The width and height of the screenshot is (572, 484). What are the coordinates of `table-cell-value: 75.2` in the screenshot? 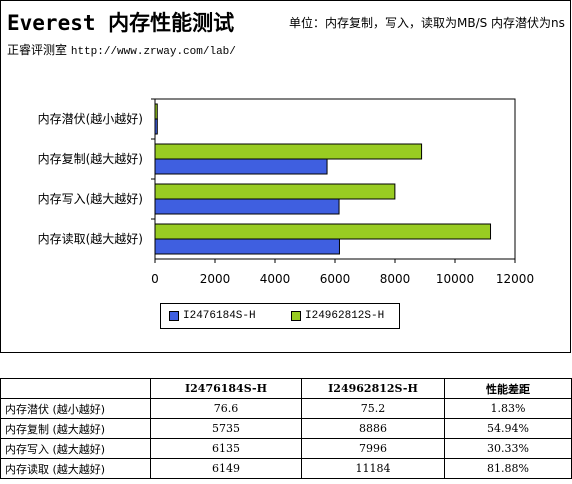 It's located at (373, 408).